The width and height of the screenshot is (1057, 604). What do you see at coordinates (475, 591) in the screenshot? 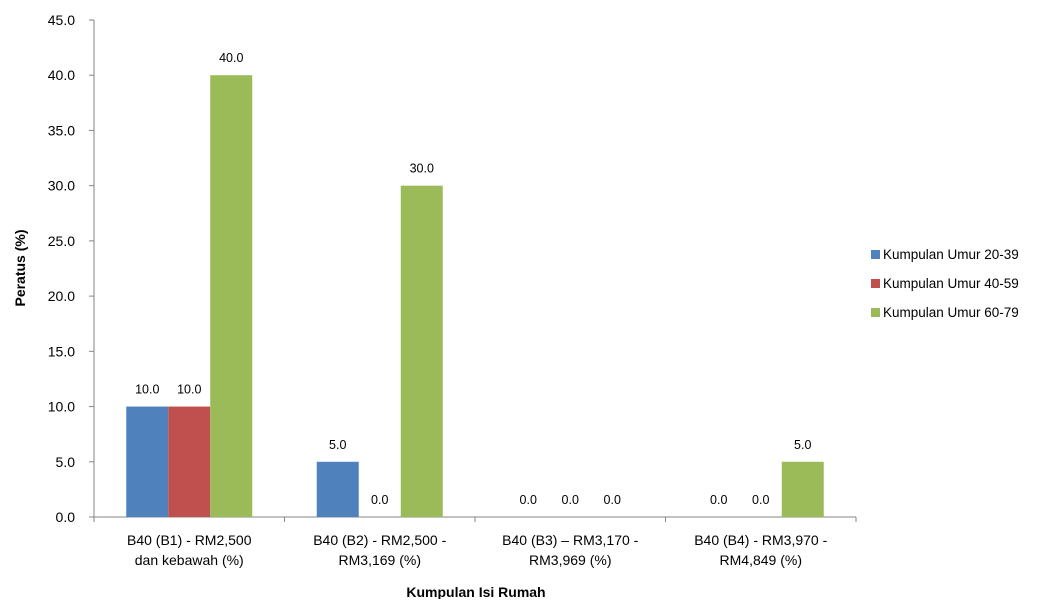
I see `x-axis-title: Kumpulan Isi Rumah` at bounding box center [475, 591].